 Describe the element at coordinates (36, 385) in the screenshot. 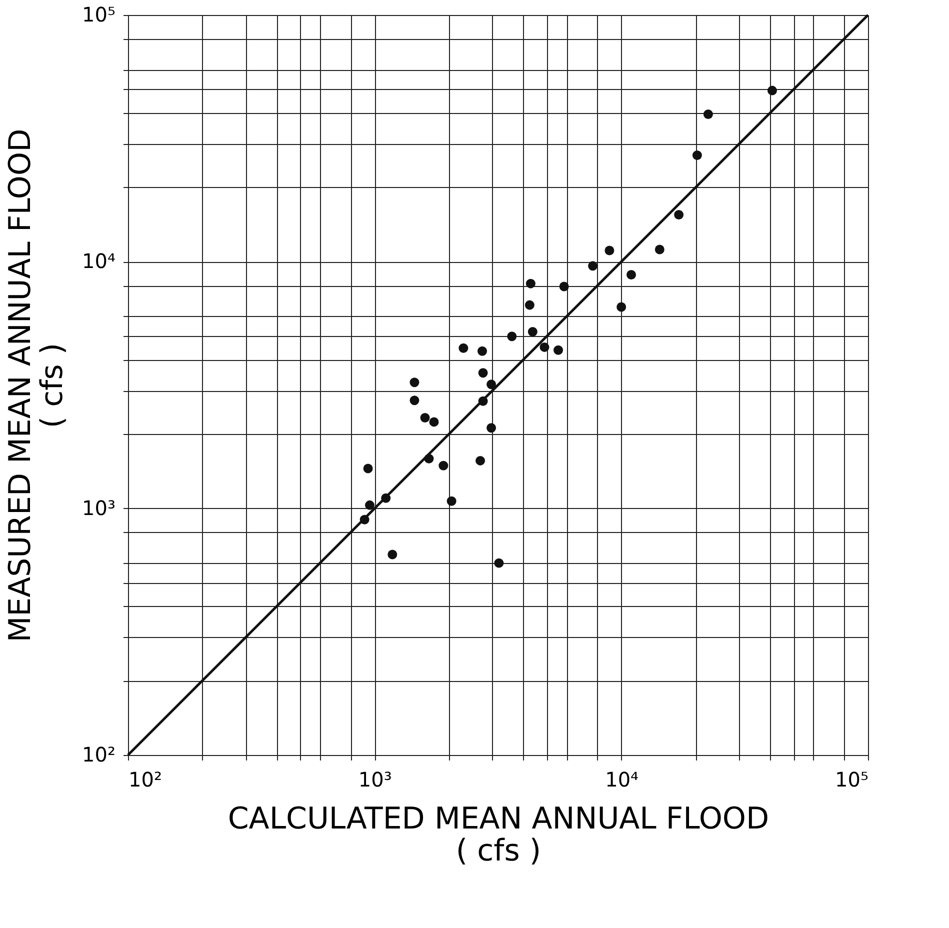

I see `y-axis-title: MEASURED MEAN ANNUAL FLOOD ( cfs )` at that location.